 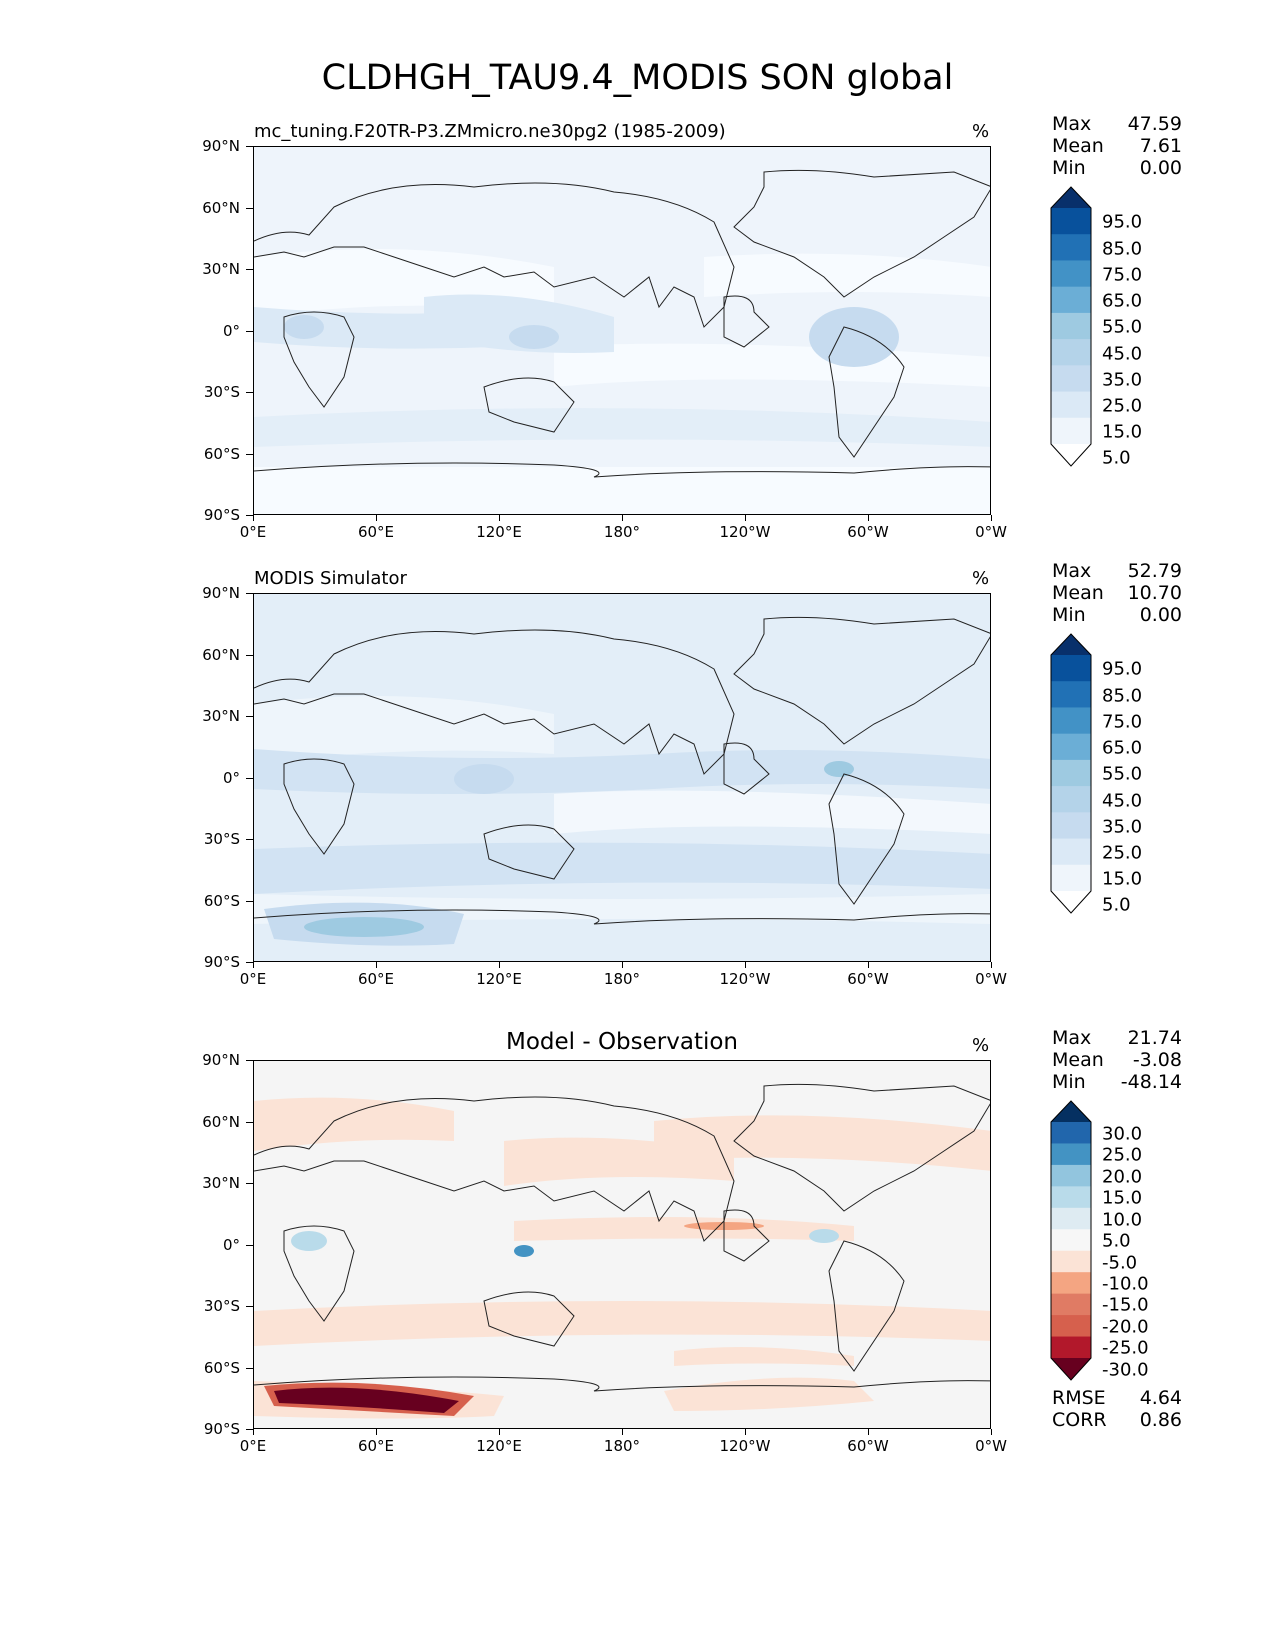 I want to click on stat-value: 7.61, so click(x=1160, y=146).